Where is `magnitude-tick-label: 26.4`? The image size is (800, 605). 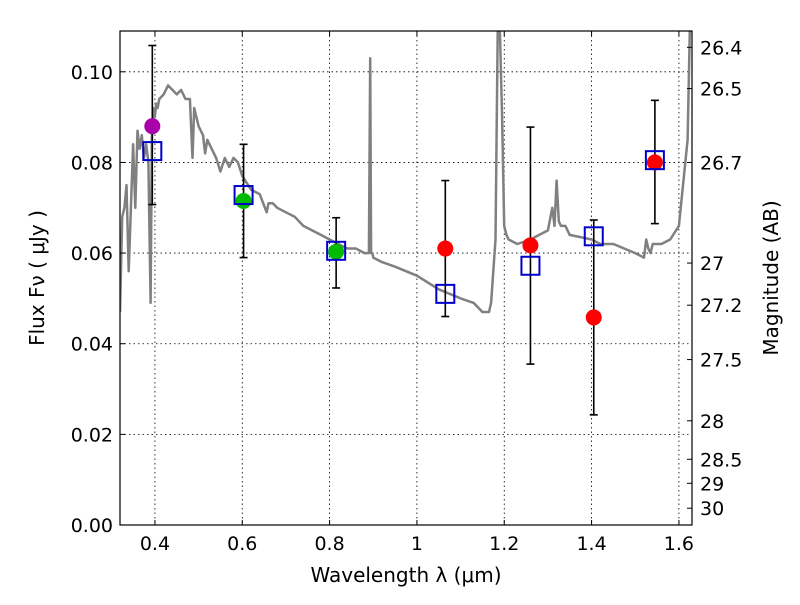 magnitude-tick-label: 26.4 is located at coordinates (721, 48).